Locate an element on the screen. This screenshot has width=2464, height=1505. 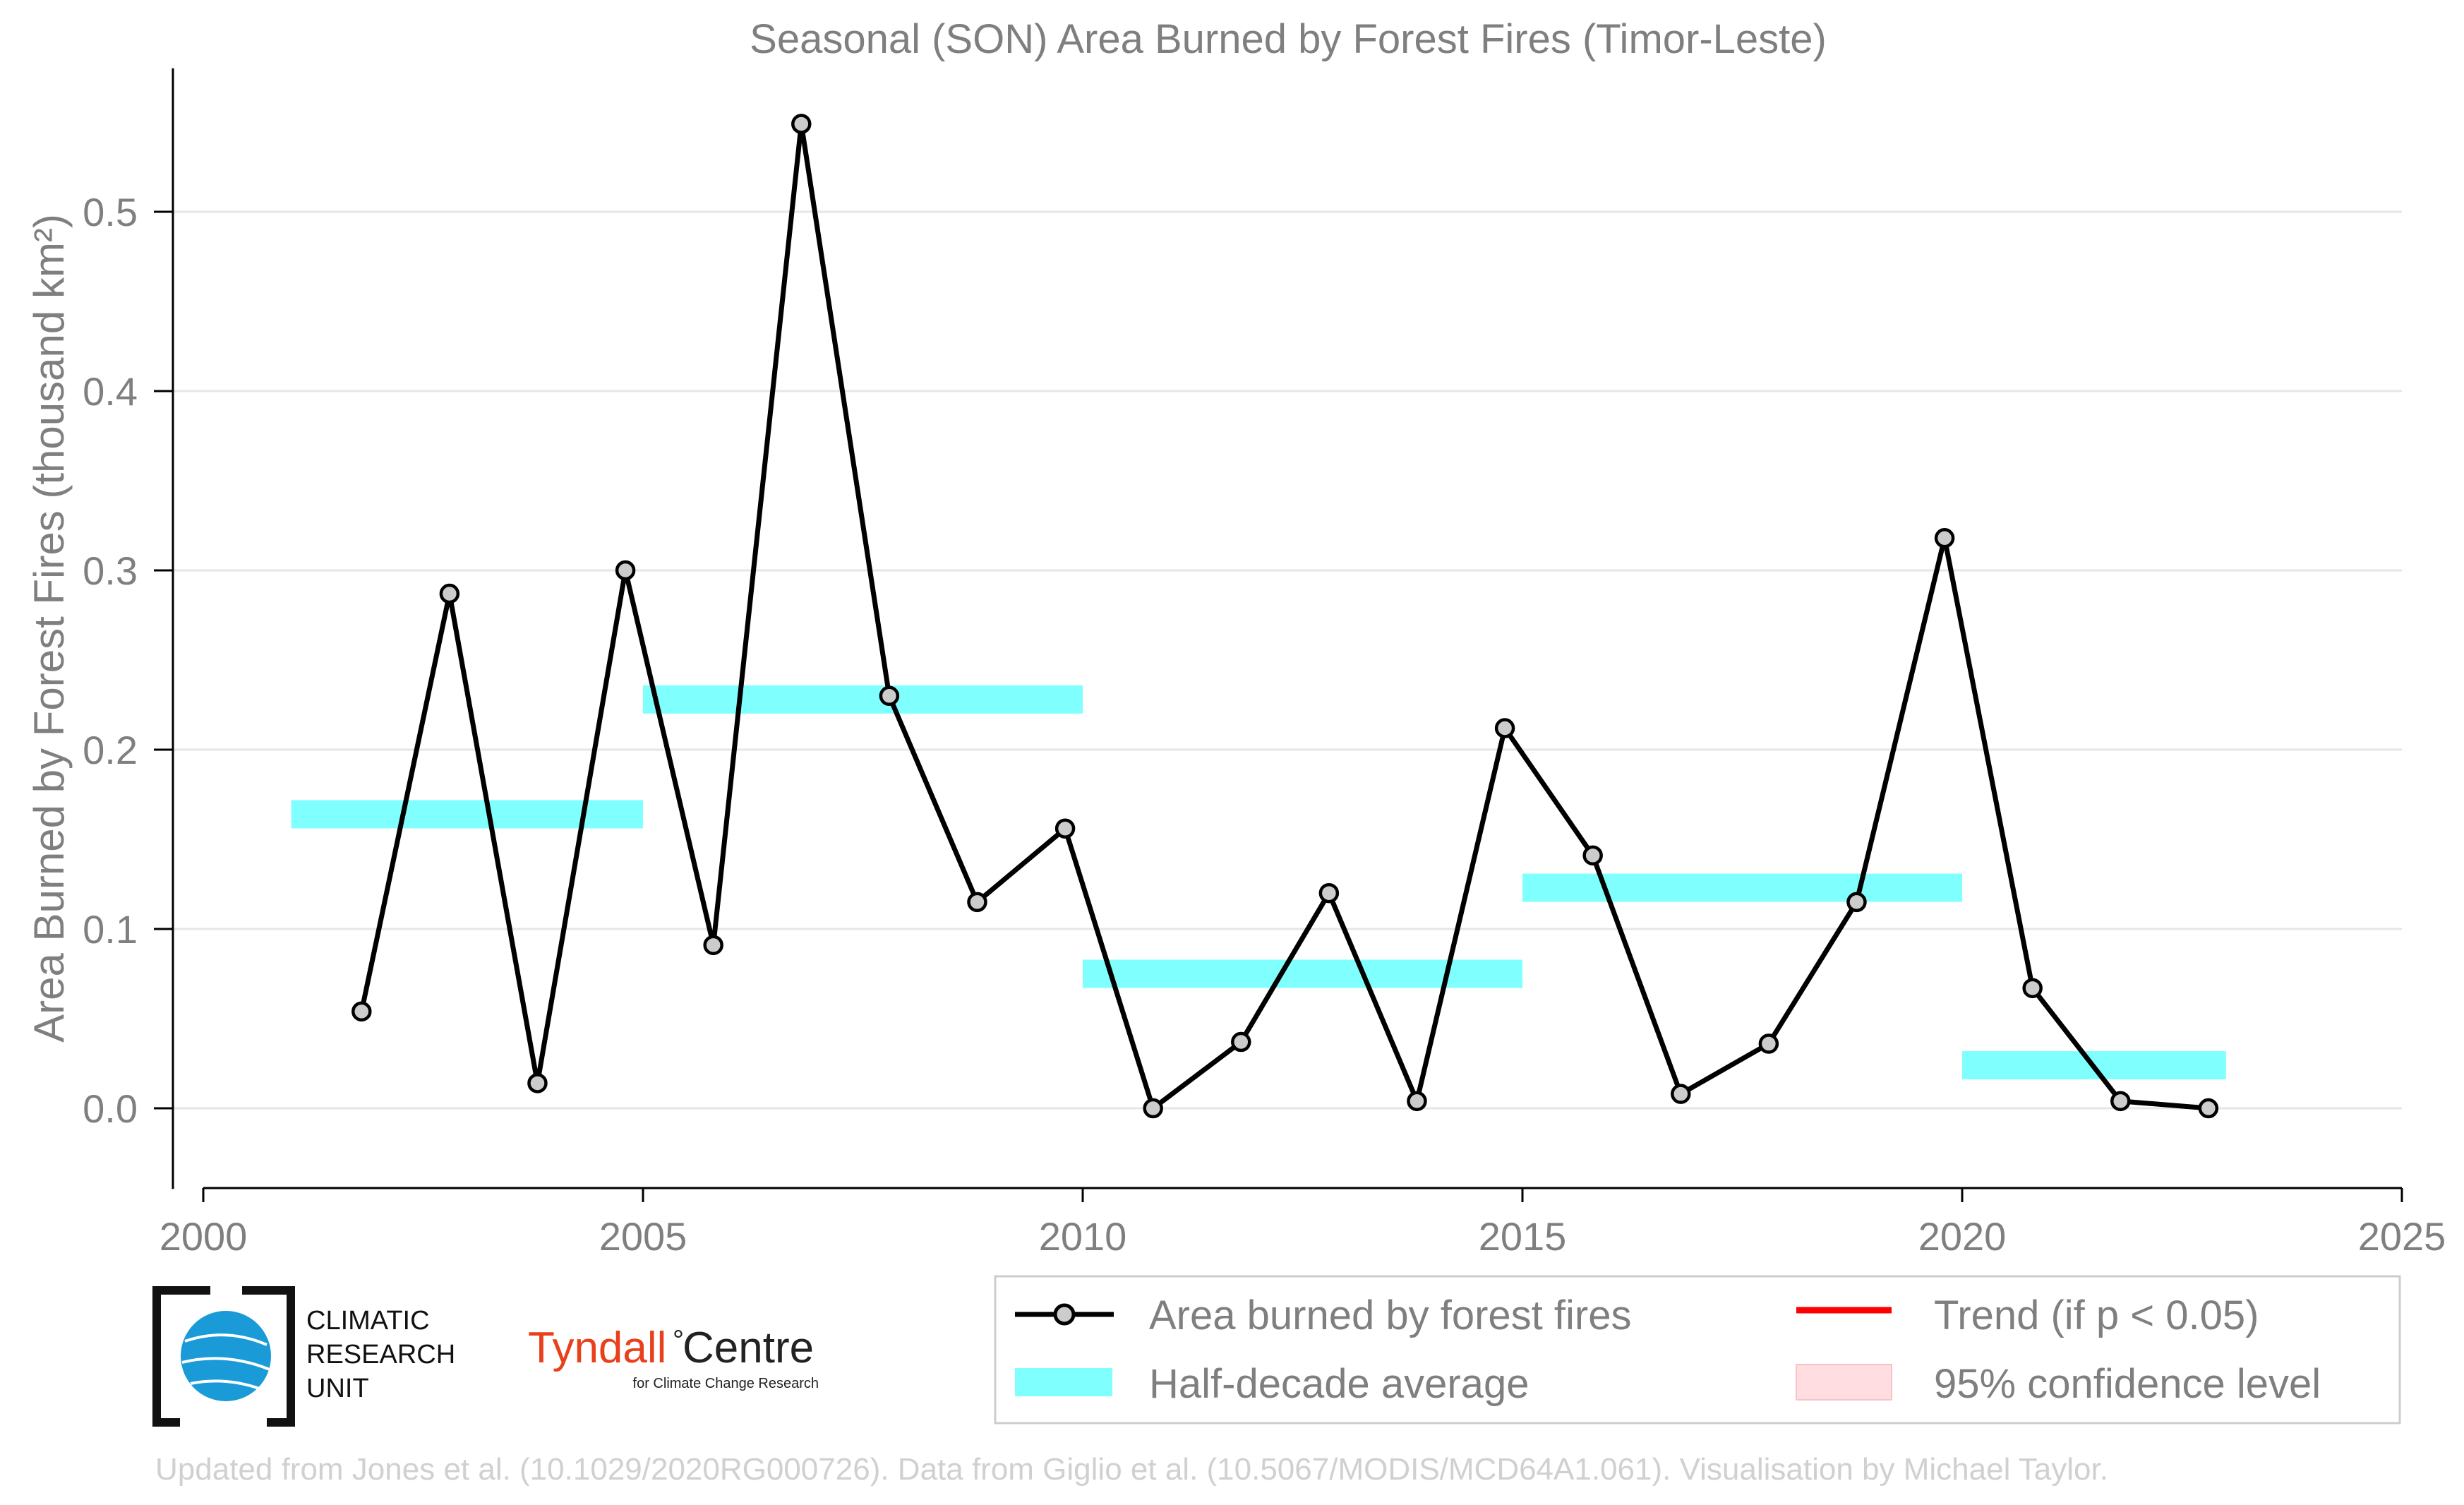
x-tick-label: 2010 is located at coordinates (1083, 1236).